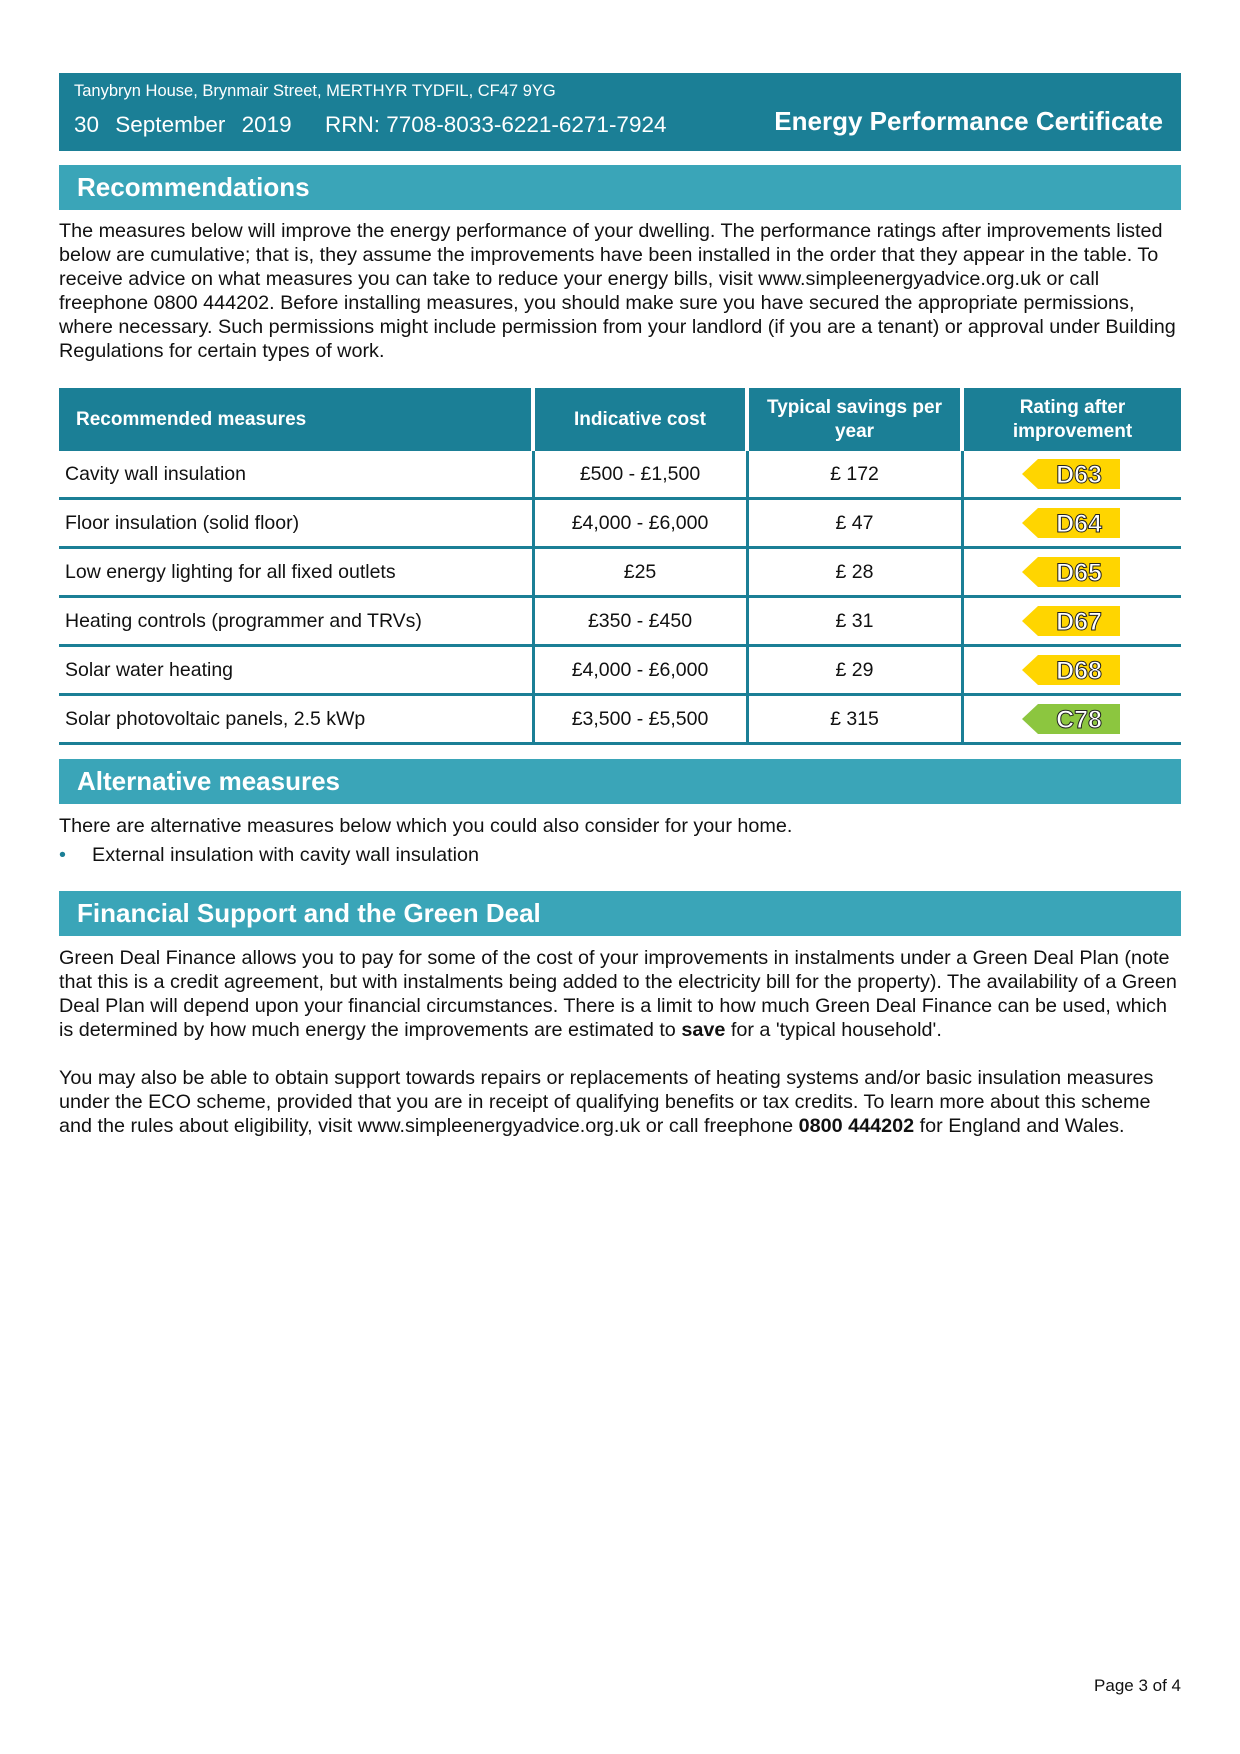 The image size is (1240, 1754). I want to click on text: for England and Wales., so click(1019, 1126).